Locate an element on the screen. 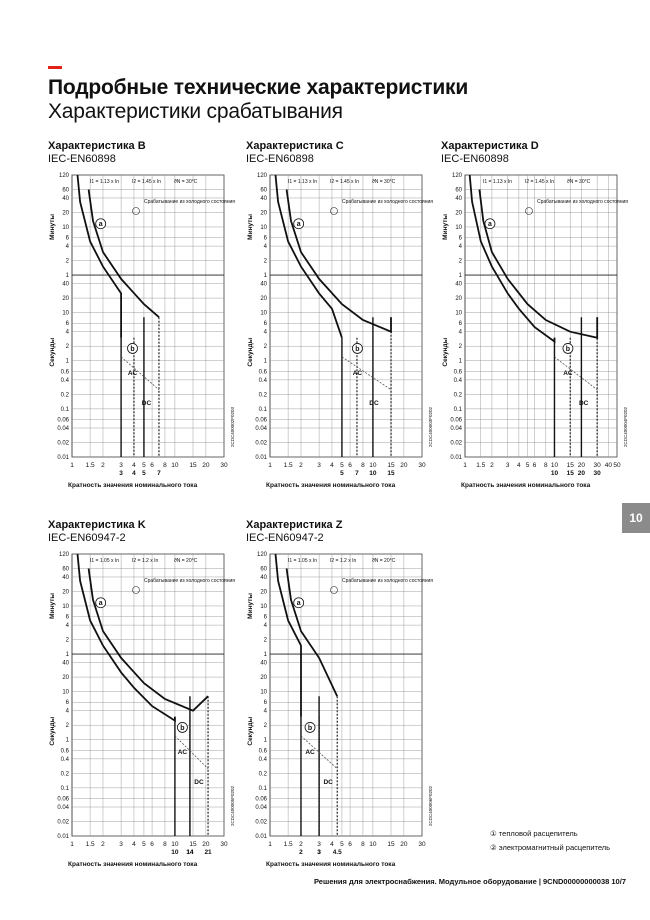 The height and width of the screenshot is (920, 650). ac-mark-label: 3 is located at coordinates (319, 852).